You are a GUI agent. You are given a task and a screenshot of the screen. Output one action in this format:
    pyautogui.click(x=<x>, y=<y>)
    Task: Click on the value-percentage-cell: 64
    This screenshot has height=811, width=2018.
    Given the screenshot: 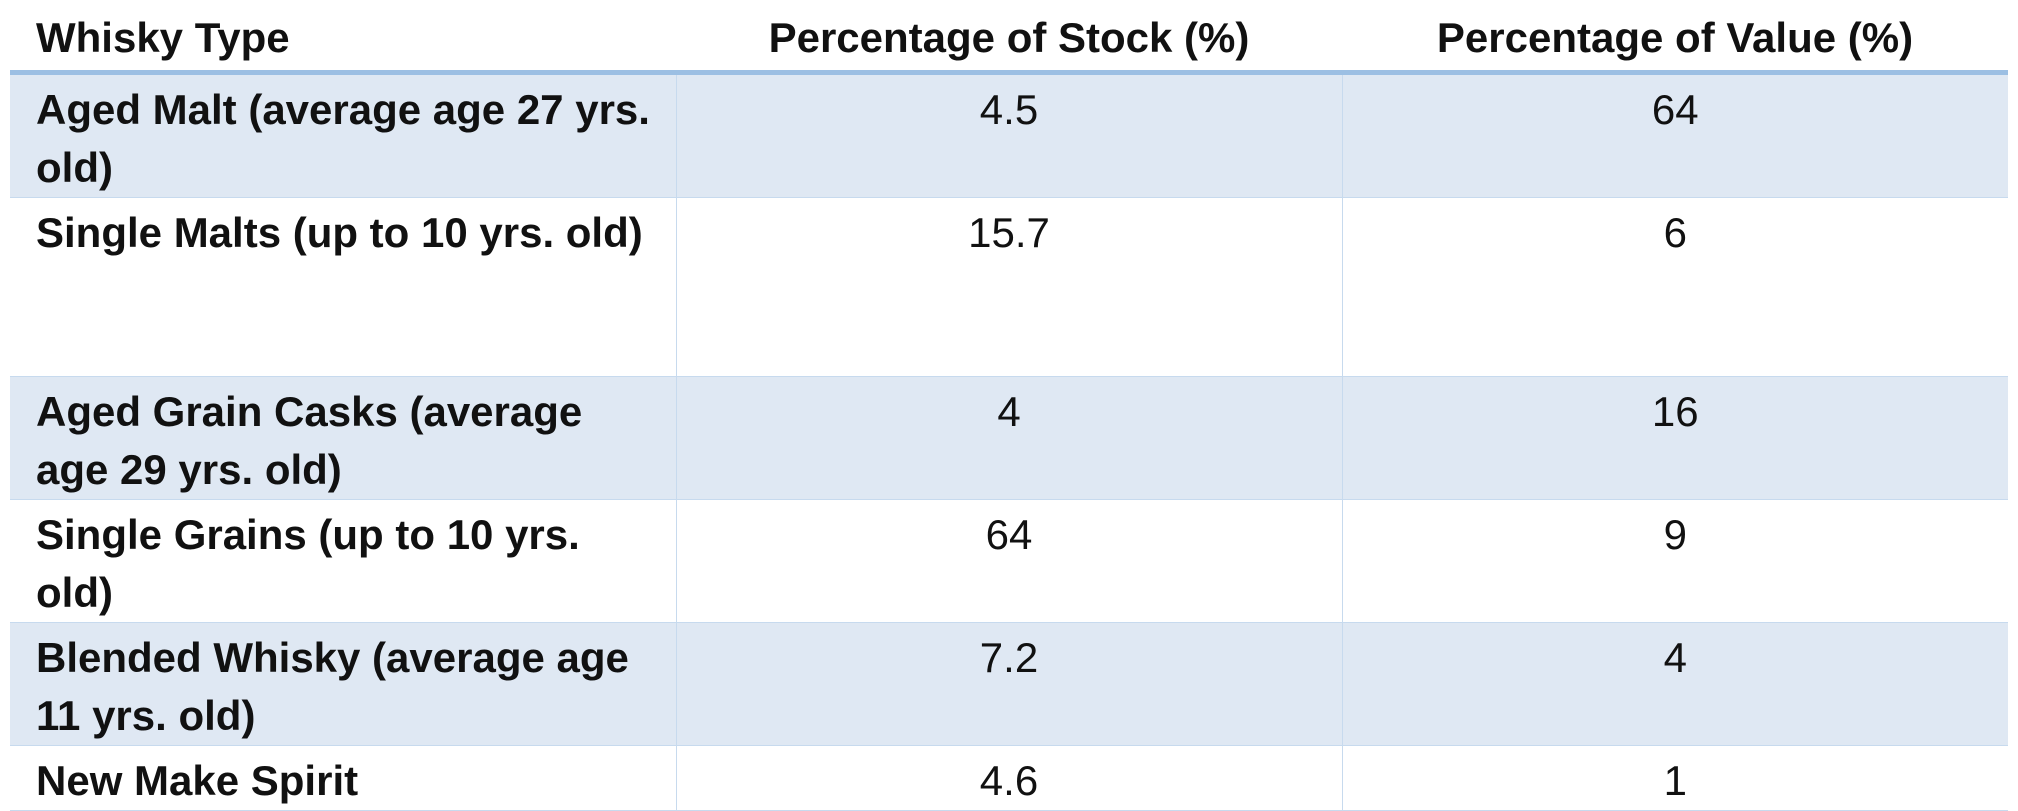 What is the action you would take?
    pyautogui.click(x=1674, y=135)
    